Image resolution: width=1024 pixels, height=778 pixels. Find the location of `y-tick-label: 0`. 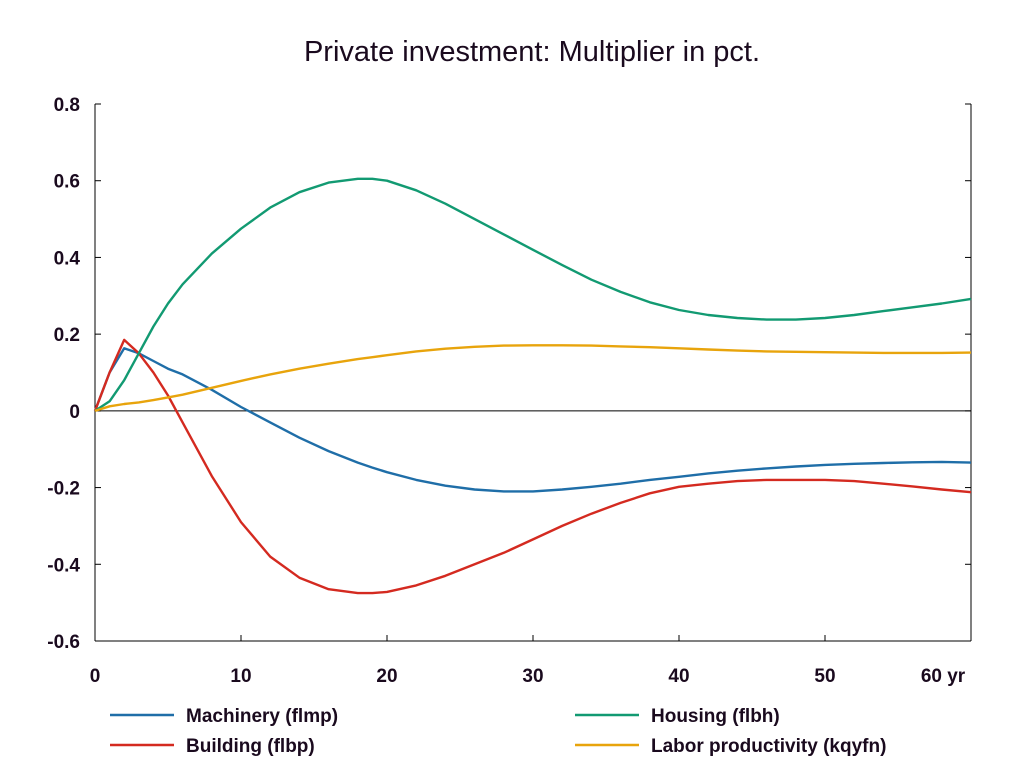

y-tick-label: 0 is located at coordinates (74, 412).